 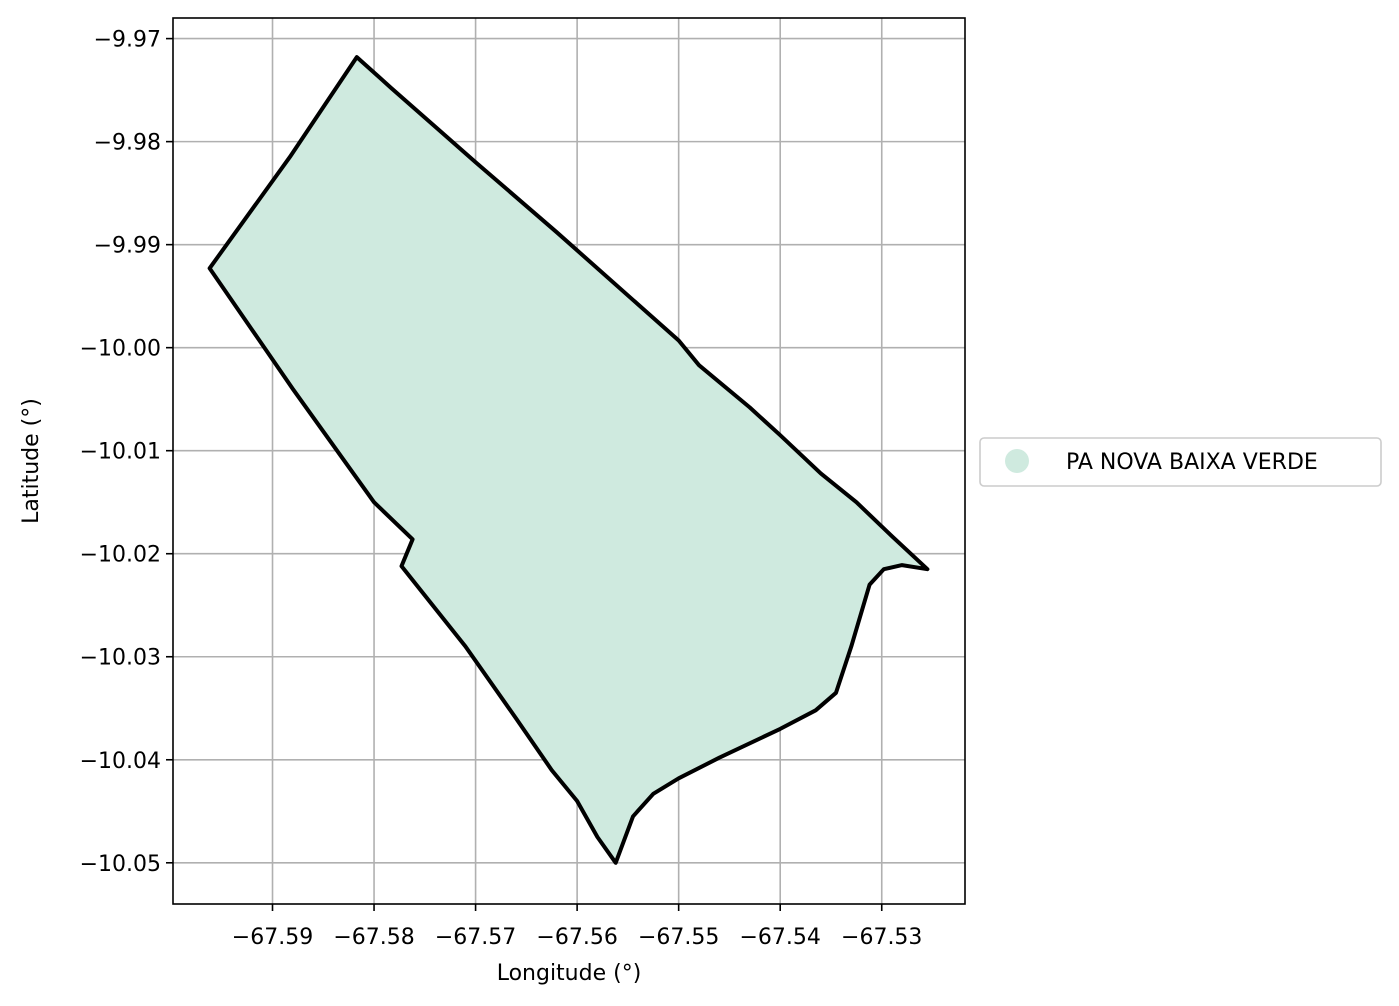 I want to click on x-tick-label: −67.59, so click(x=272, y=937).